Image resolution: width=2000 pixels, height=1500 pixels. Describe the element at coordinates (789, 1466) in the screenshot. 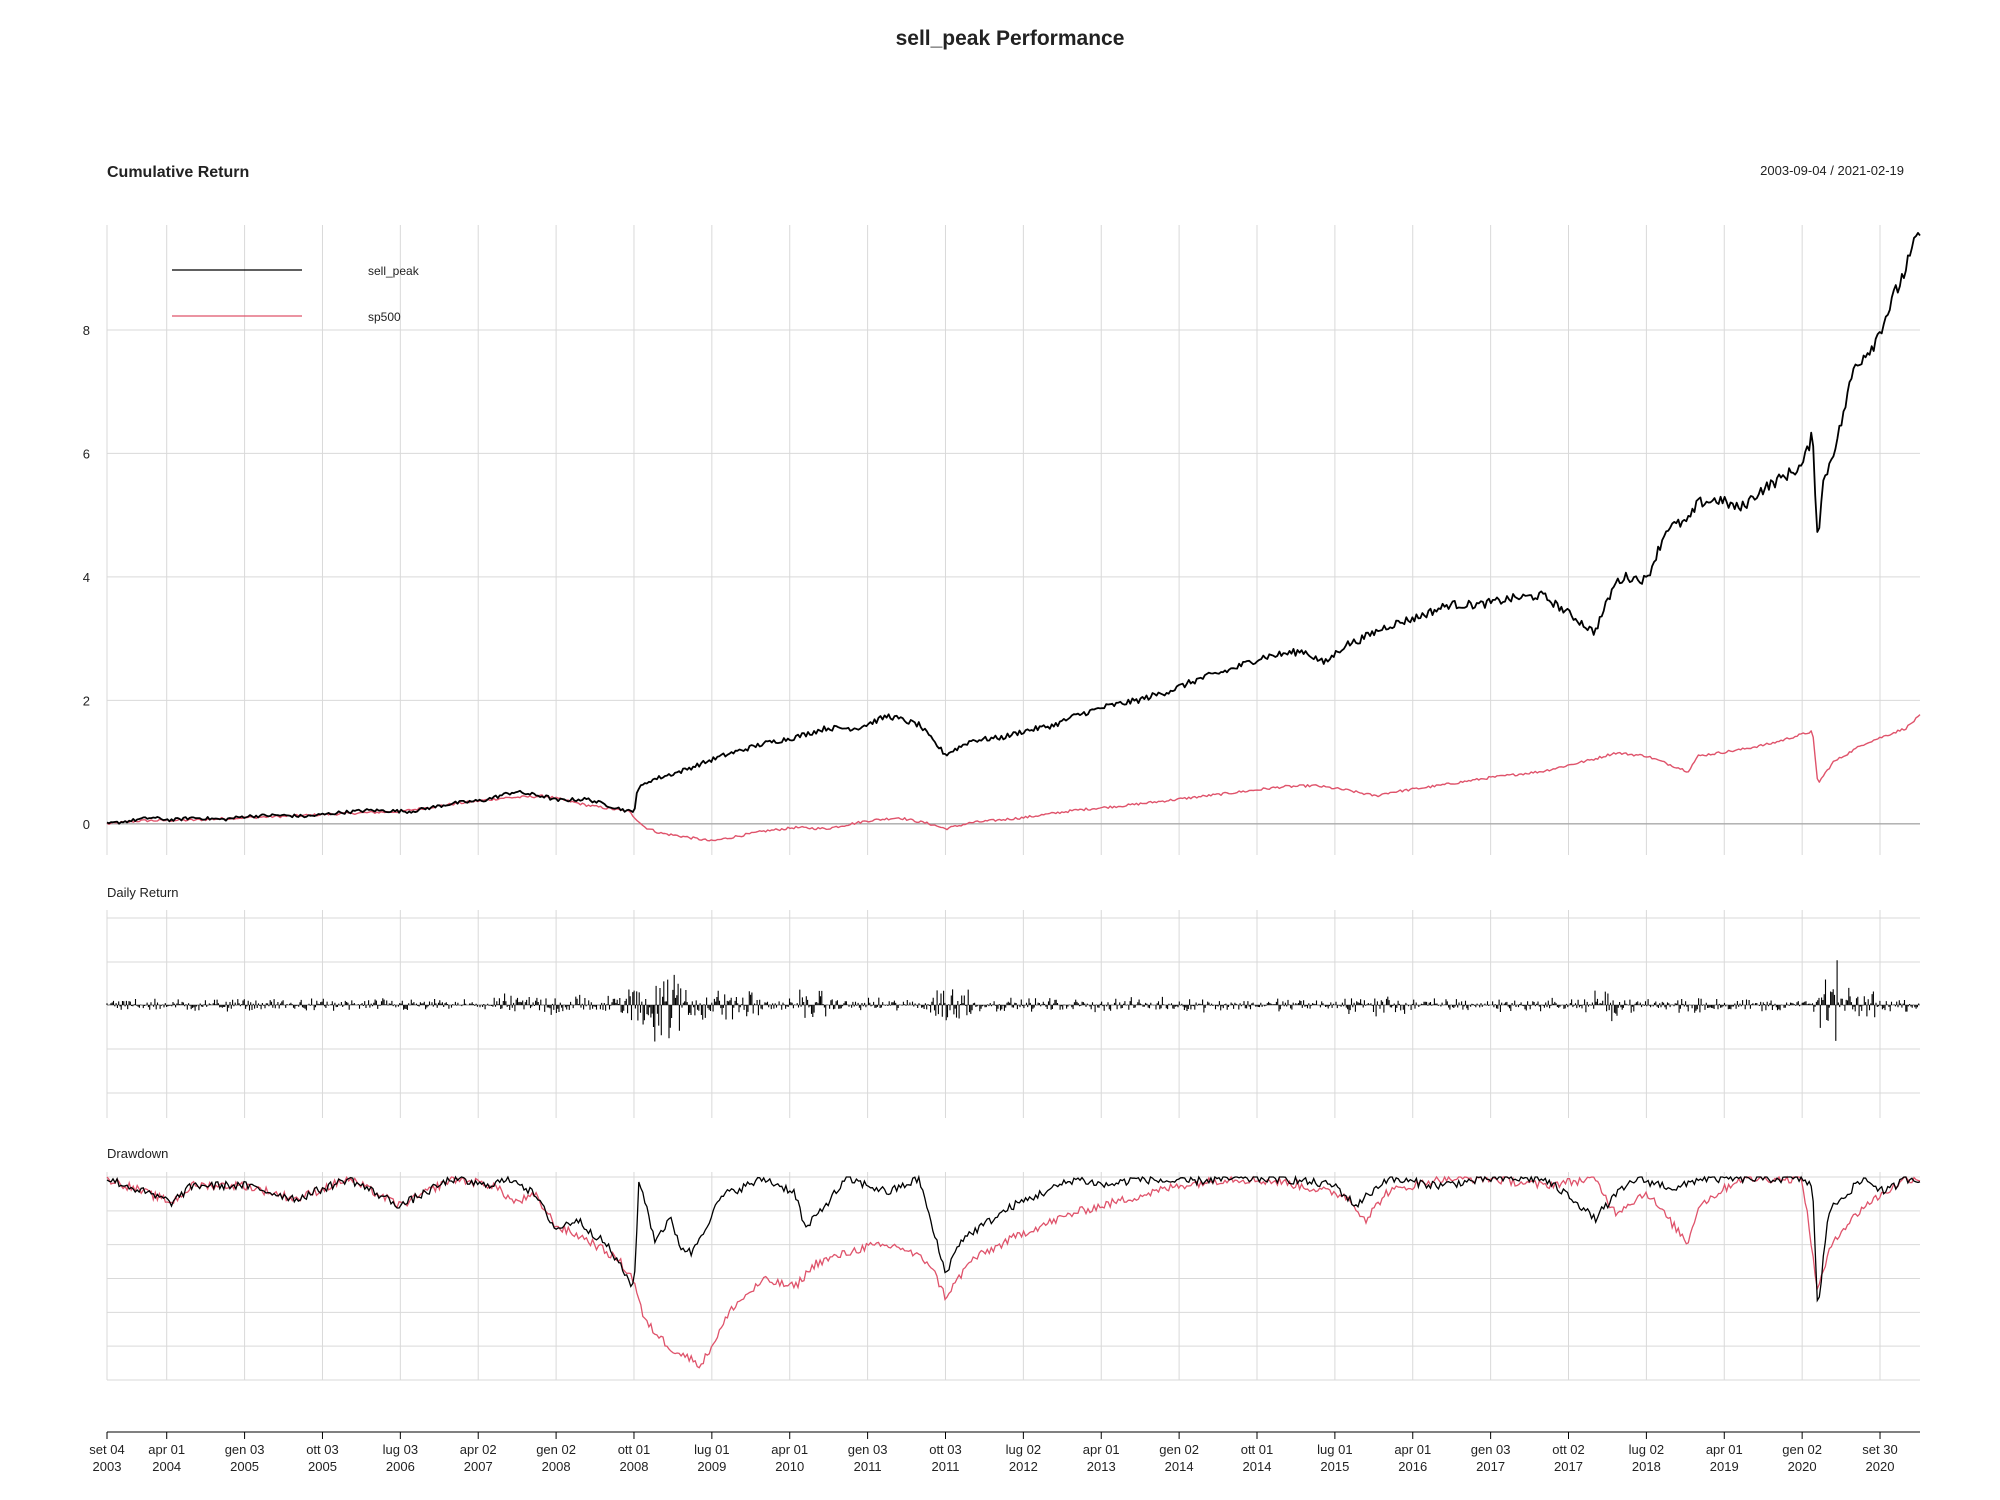

I see `x-tick-year-label: 2010` at that location.